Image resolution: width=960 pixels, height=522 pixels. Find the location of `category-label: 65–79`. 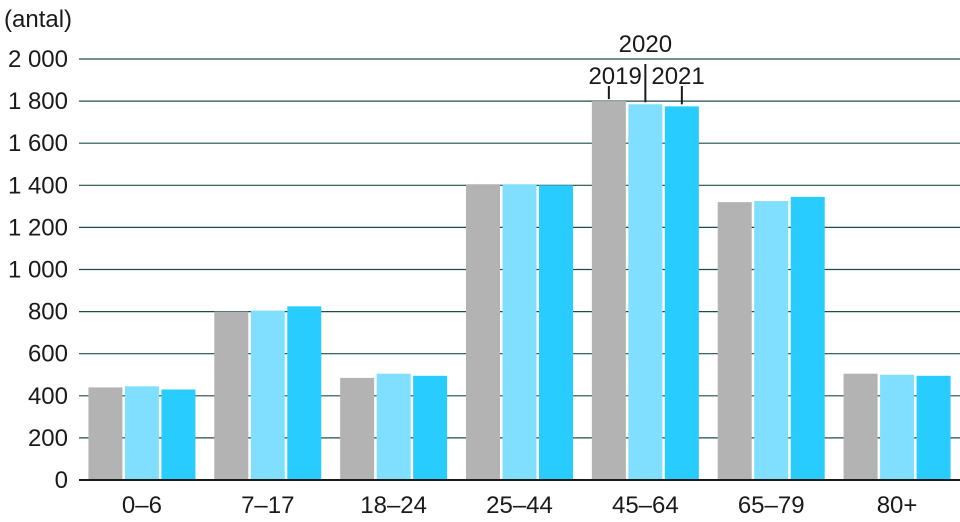

category-label: 65–79 is located at coordinates (771, 505).